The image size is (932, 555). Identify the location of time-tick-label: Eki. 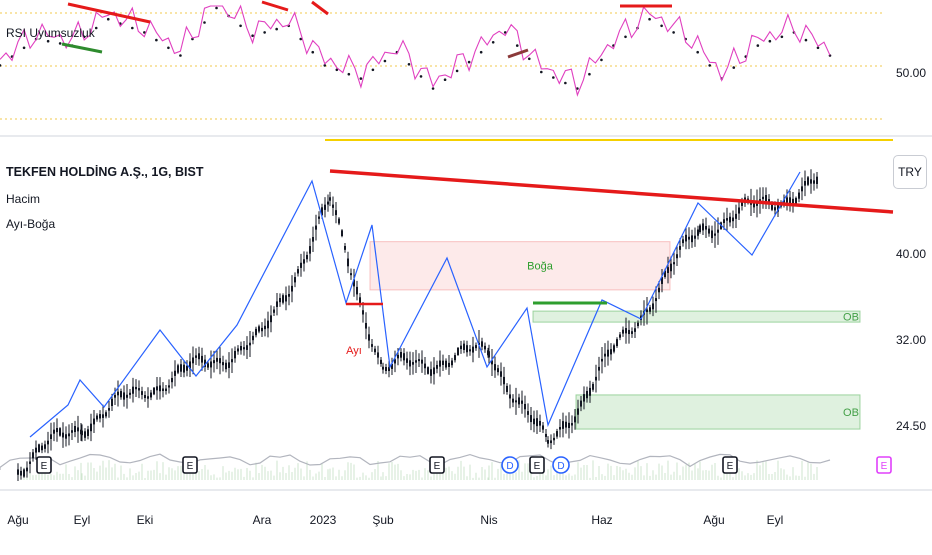
(145, 520).